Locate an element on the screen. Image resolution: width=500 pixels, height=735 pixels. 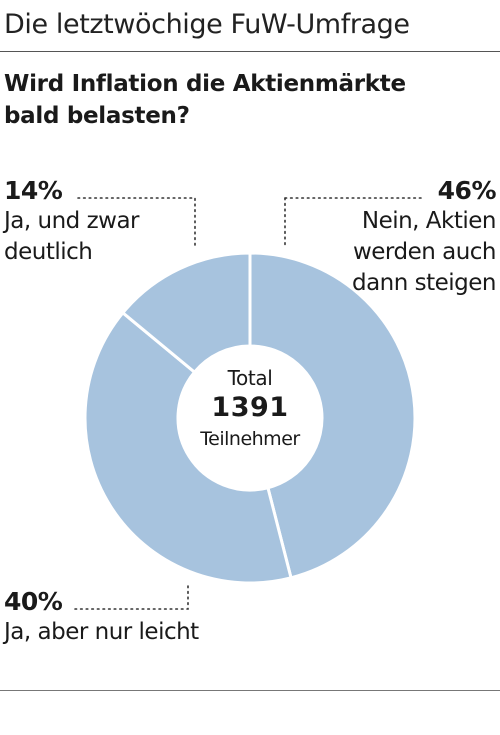
center-label-top: Total is located at coordinates (250, 378).